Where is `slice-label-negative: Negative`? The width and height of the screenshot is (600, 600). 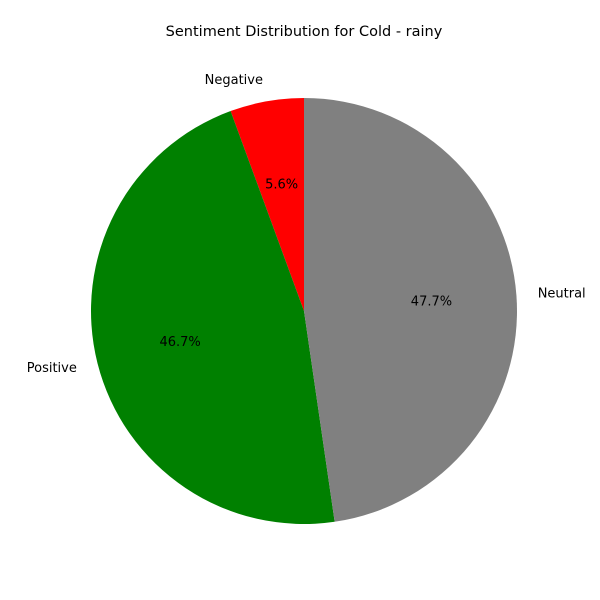
slice-label-negative: Negative is located at coordinates (234, 80).